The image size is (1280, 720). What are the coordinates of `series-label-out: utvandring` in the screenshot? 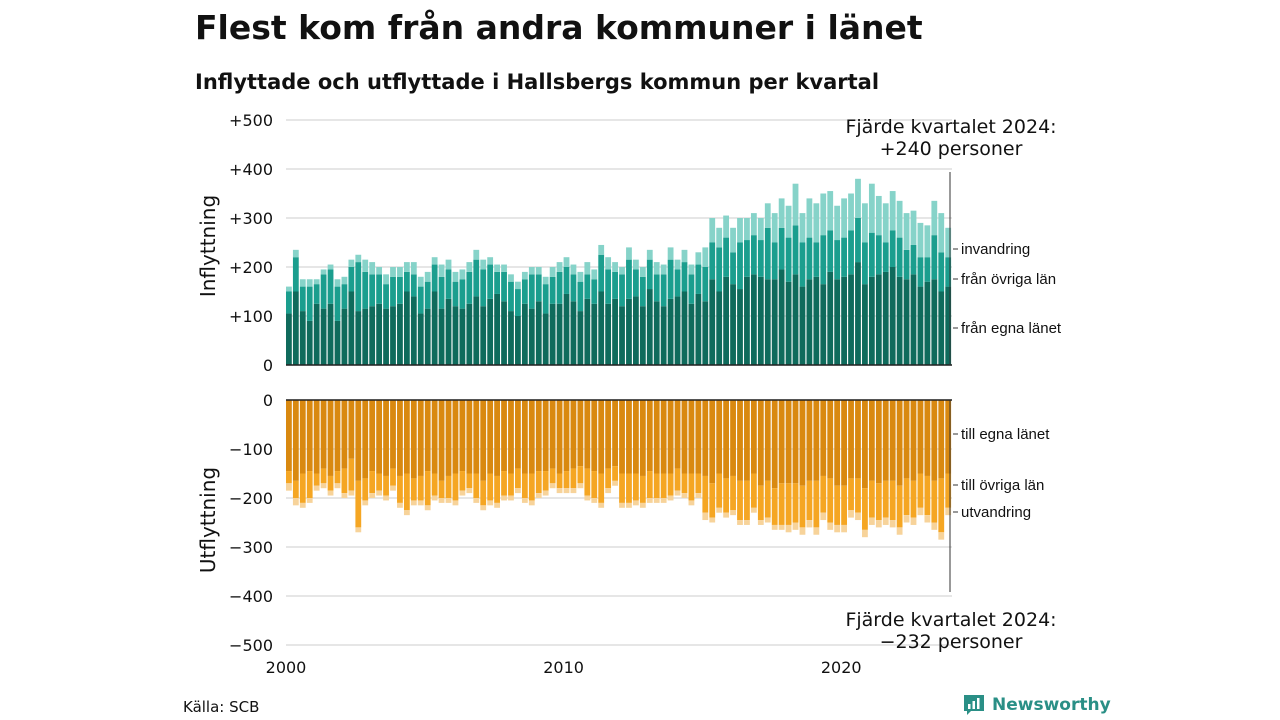 It's located at (996, 512).